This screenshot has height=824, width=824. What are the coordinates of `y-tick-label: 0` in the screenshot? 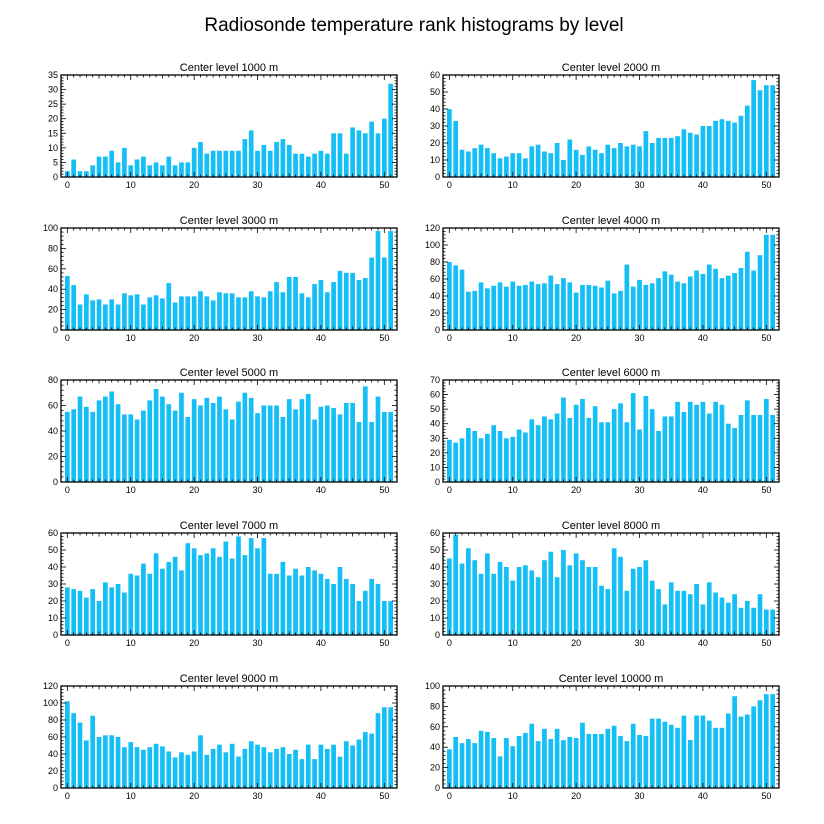 It's located at (437, 788).